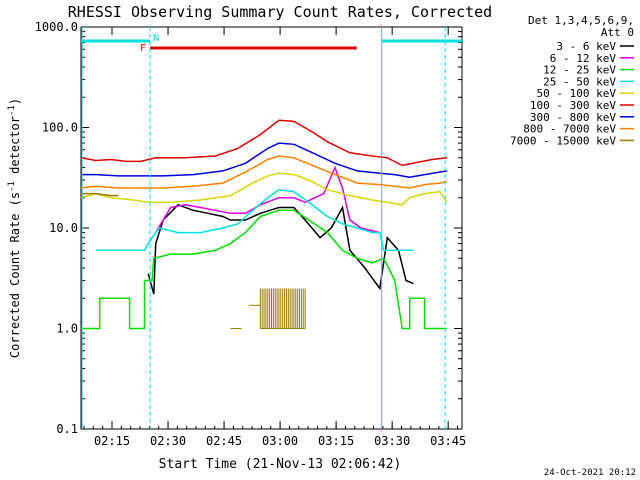 The width and height of the screenshot is (640, 480). I want to click on legend-entry-label: 3 - 6 keV, so click(586, 46).